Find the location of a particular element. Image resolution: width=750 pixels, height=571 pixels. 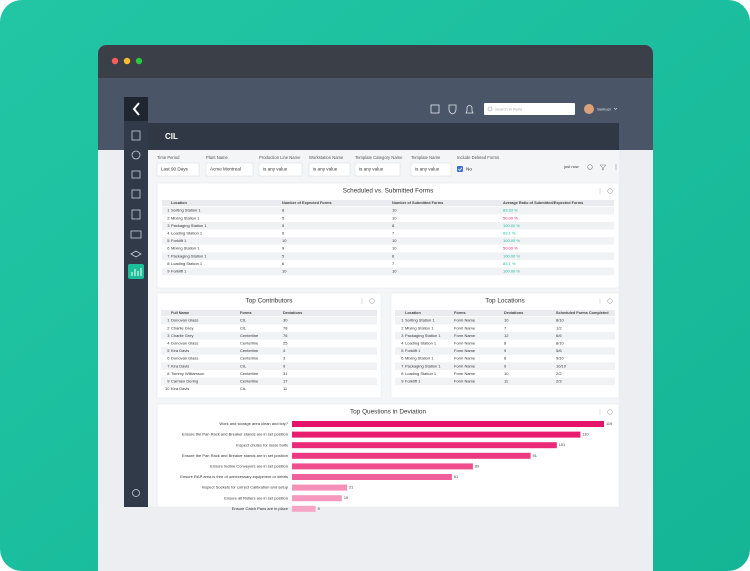

panel-title: Scheduled vs. Submitted Forms is located at coordinates (388, 191).